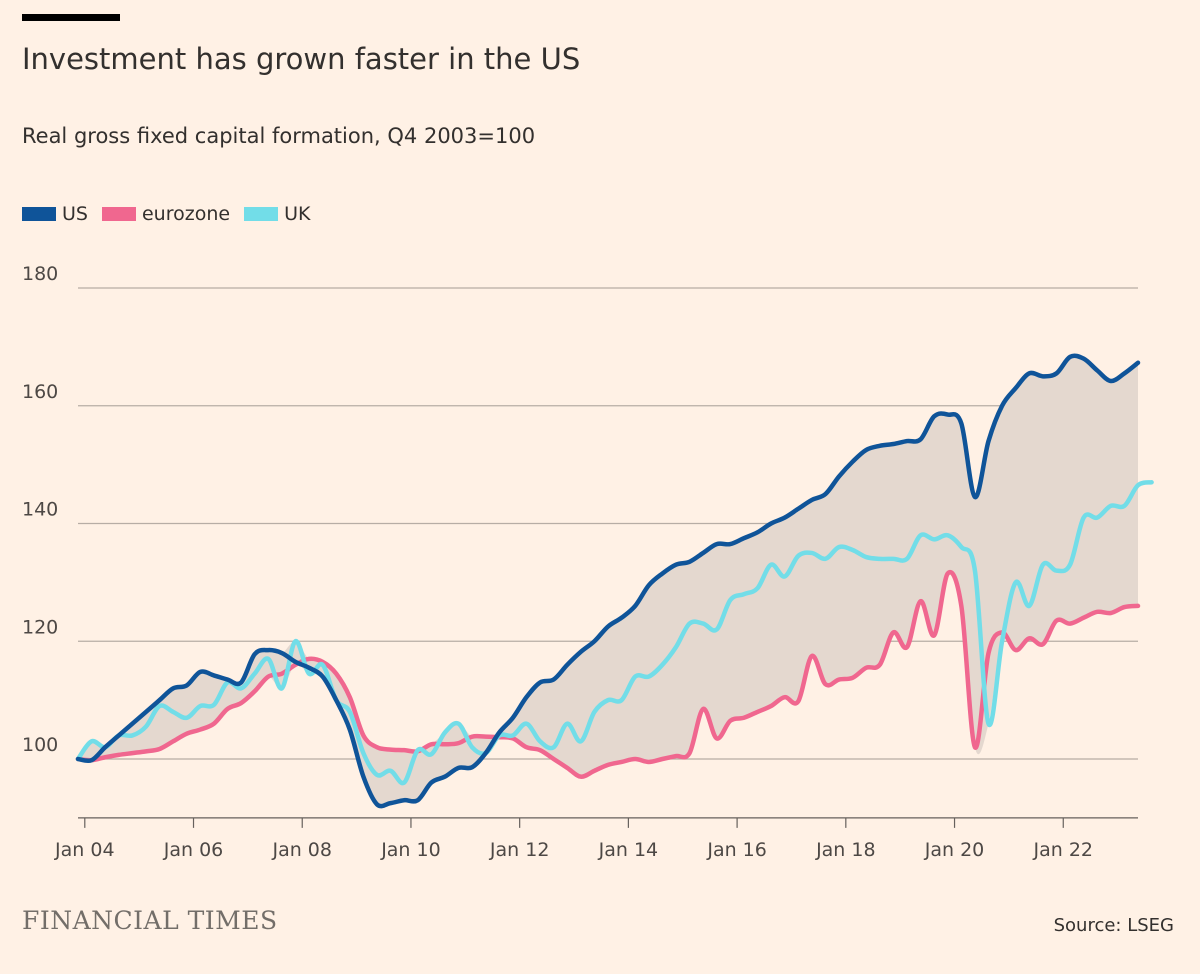  Describe the element at coordinates (193, 850) in the screenshot. I see `x-tick-label: Jan 06` at that location.